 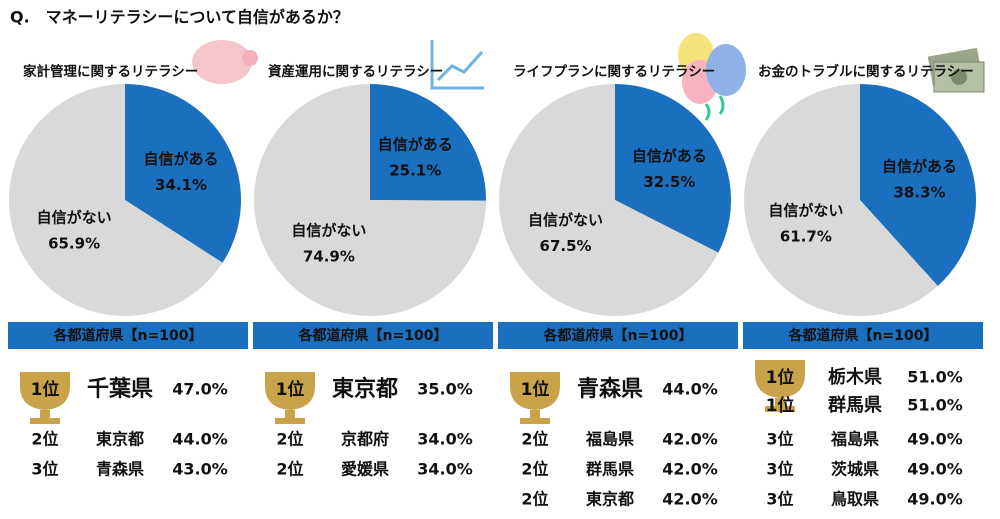 What do you see at coordinates (110, 71) in the screenshot?
I see `pie-title: 家計管理に関するリテラシー` at bounding box center [110, 71].